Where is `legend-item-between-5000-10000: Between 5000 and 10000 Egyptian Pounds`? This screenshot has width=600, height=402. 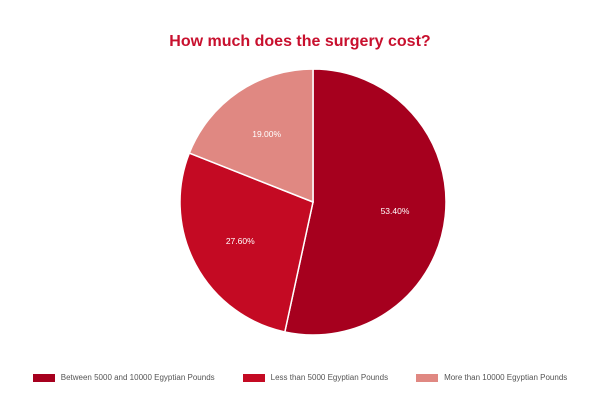
legend-item-between-5000-10000: Between 5000 and 10000 Egyptian Pounds is located at coordinates (123, 377).